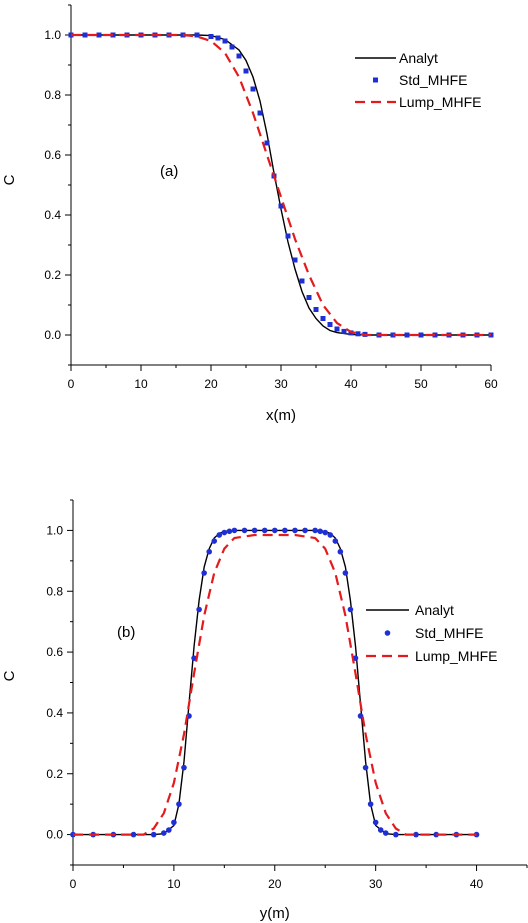  I want to click on legend-swatch-square, so click(375, 80).